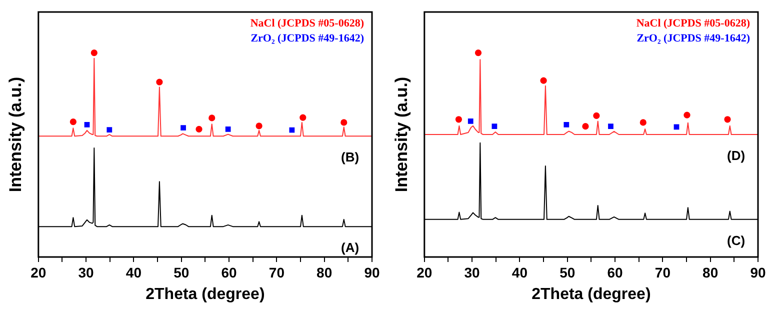 This screenshot has width=777, height=310. What do you see at coordinates (350, 248) in the screenshot?
I see `annotation: (A)` at bounding box center [350, 248].